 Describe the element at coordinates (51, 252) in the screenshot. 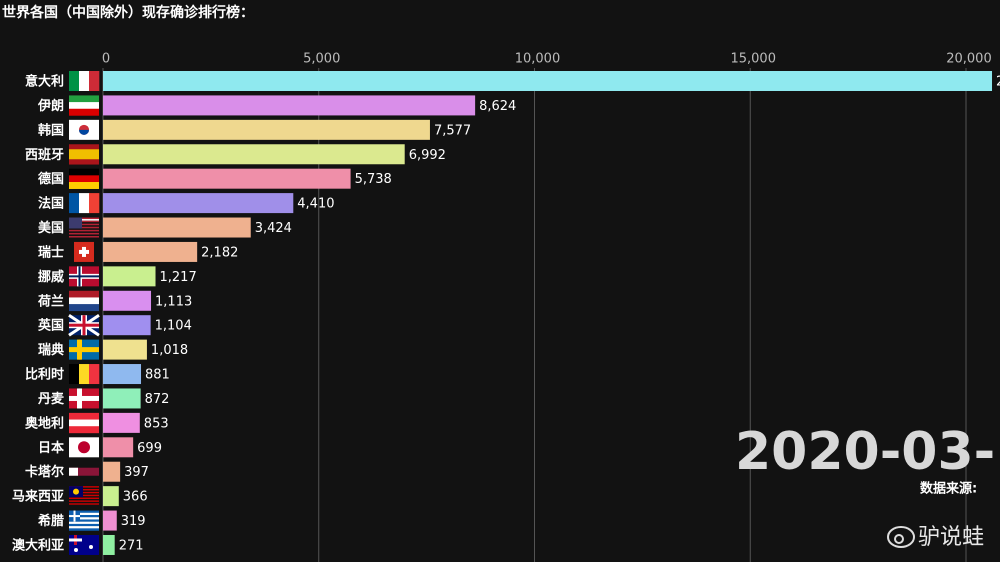

I see `category-label: 瑞士` at that location.